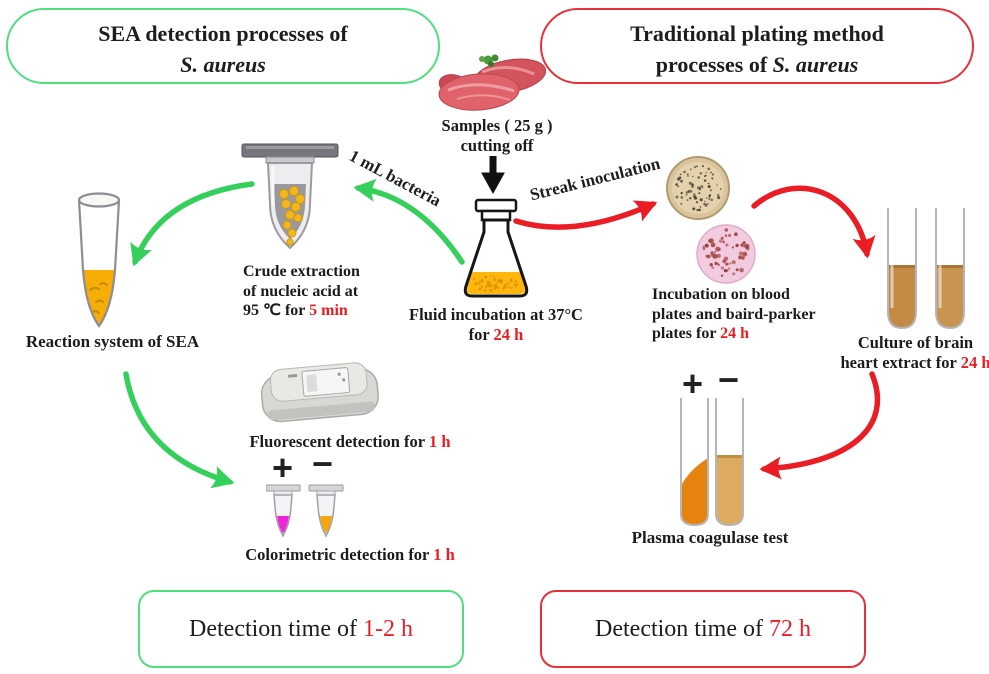 The width and height of the screenshot is (989, 674). I want to click on plasma-coagulase-label: Plasma coagulase test, so click(710, 537).